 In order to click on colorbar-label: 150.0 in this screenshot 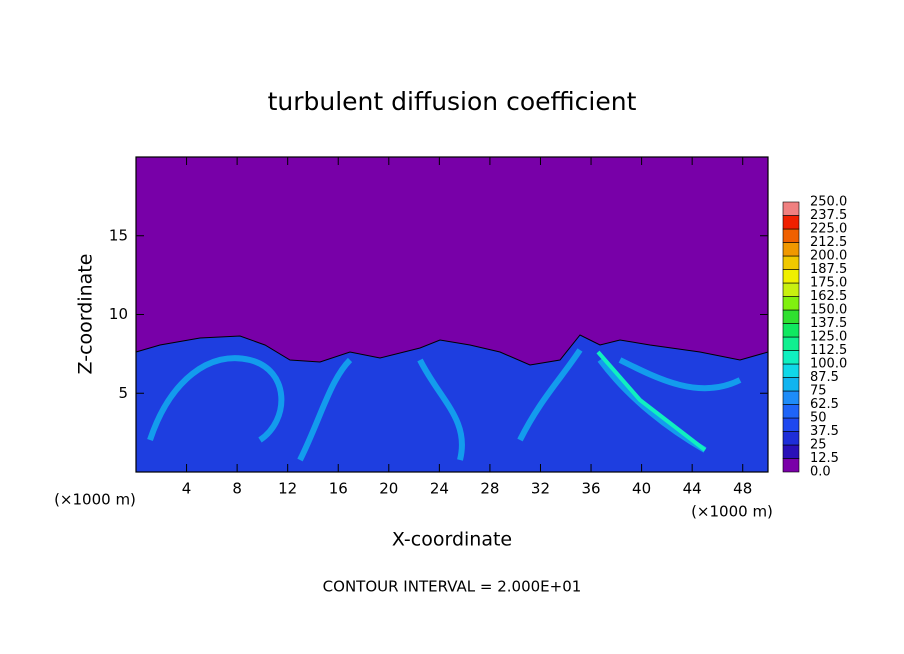, I will do `click(828, 310)`.